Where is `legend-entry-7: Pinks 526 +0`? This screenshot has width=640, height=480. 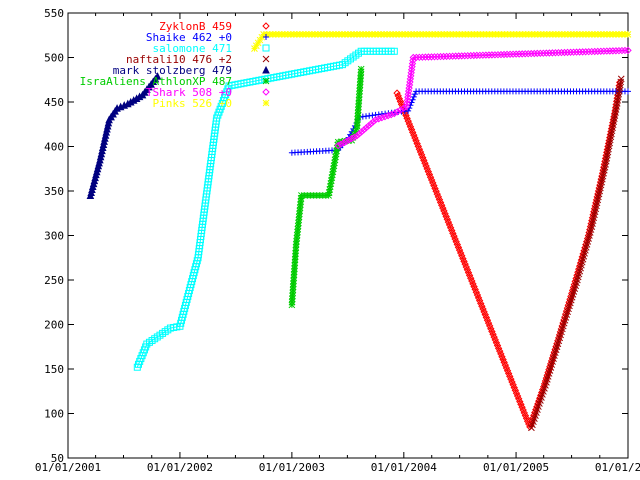 legend-entry-7: Pinks 526 +0 is located at coordinates (192, 103).